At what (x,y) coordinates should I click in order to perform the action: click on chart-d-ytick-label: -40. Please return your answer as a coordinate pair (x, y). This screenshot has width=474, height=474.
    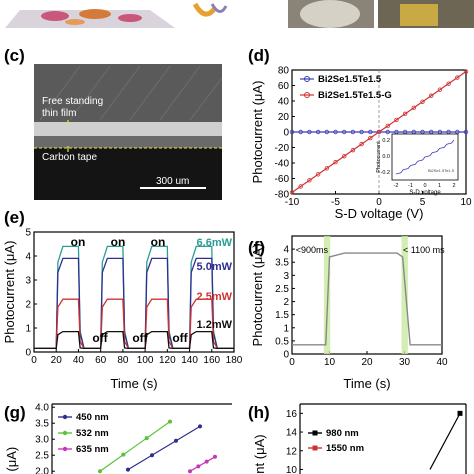
    Looking at the image, I should click on (282, 164).